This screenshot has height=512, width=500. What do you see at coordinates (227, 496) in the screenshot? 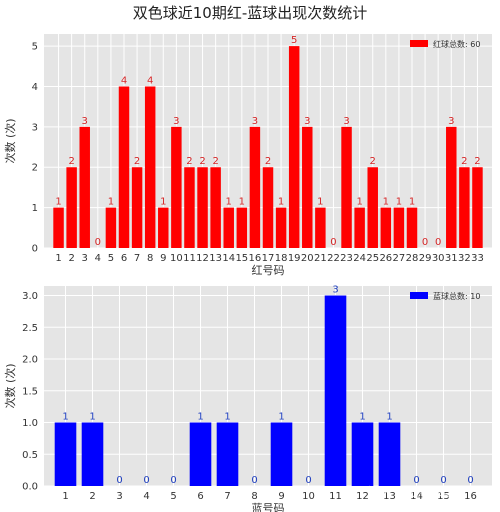
I see `blue-x-tick-label: 7` at bounding box center [227, 496].